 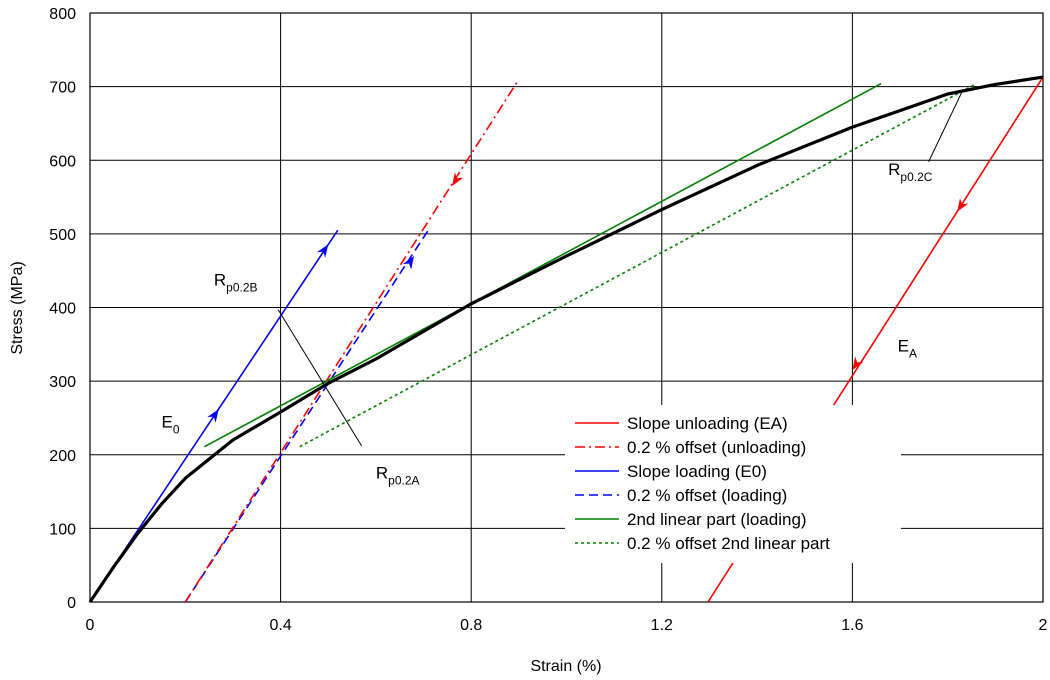 I want to click on y-tick-label: 200, so click(x=62, y=456).